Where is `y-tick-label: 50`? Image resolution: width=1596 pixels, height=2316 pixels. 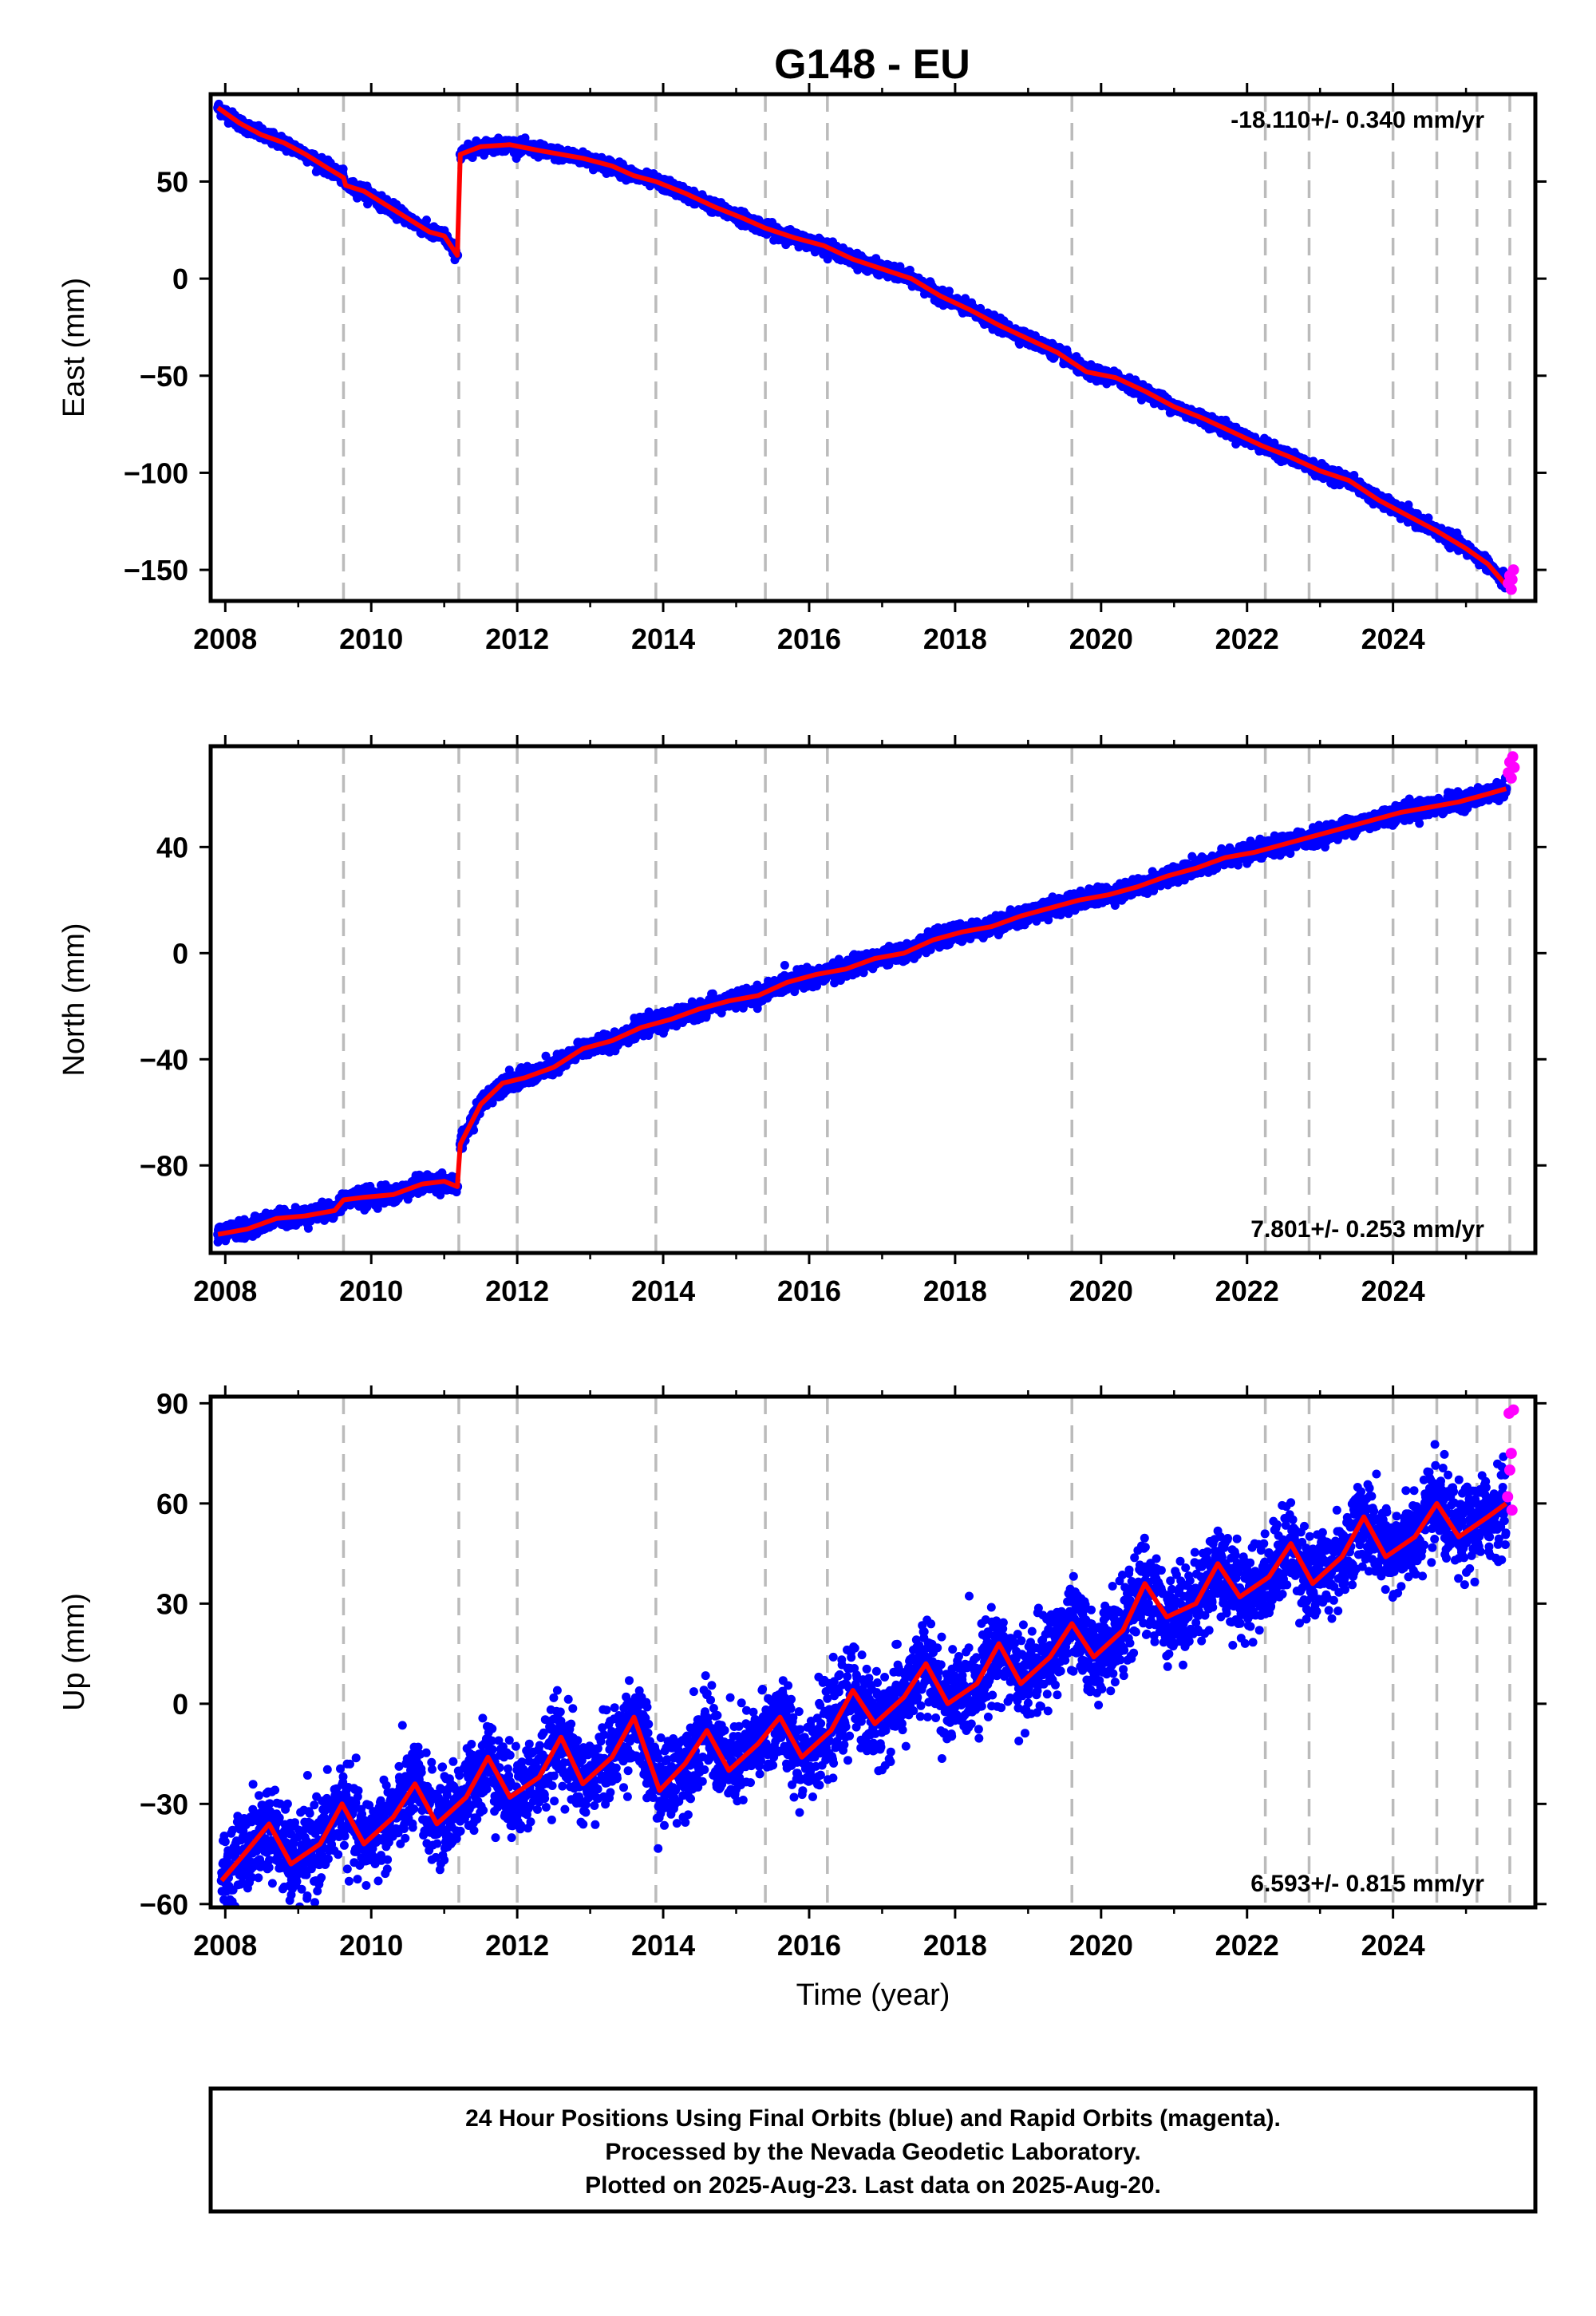
y-tick-label: 50 is located at coordinates (172, 181).